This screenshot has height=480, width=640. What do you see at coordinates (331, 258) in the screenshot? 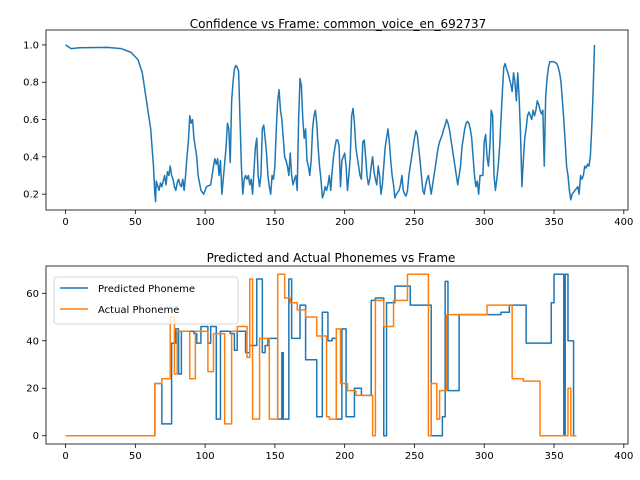
I see `phoneme-plot-title: Predicted and Actual Phonemes vs Frame` at bounding box center [331, 258].